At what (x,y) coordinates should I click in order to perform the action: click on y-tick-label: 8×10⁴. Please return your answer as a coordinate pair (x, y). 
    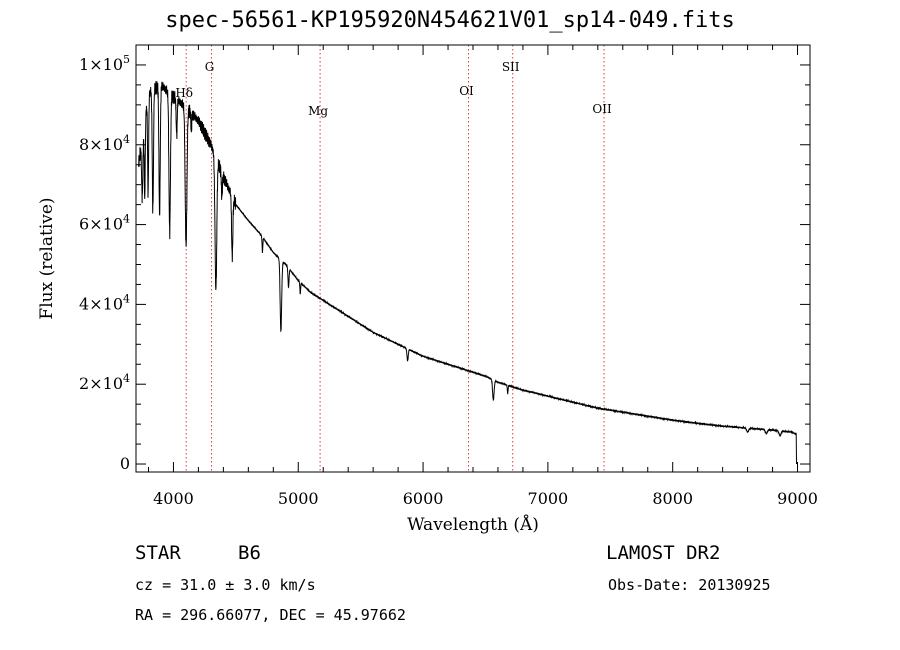
    Looking at the image, I should click on (104, 143).